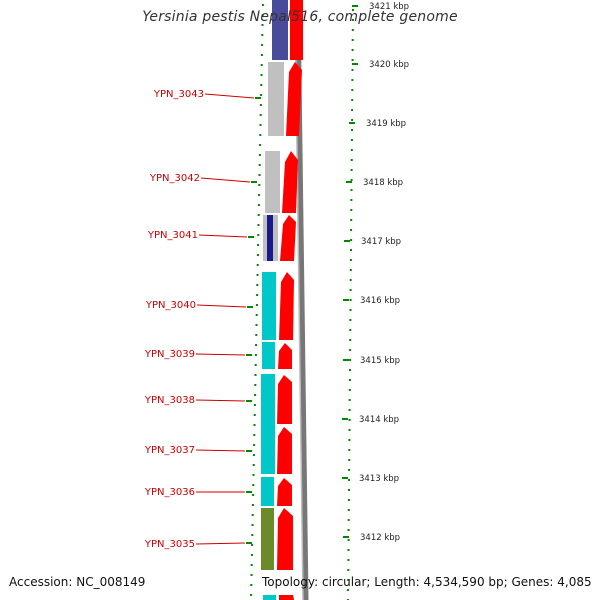 The height and width of the screenshot is (600, 600). What do you see at coordinates (169, 354) in the screenshot?
I see `gene-label: YPN_3039` at bounding box center [169, 354].